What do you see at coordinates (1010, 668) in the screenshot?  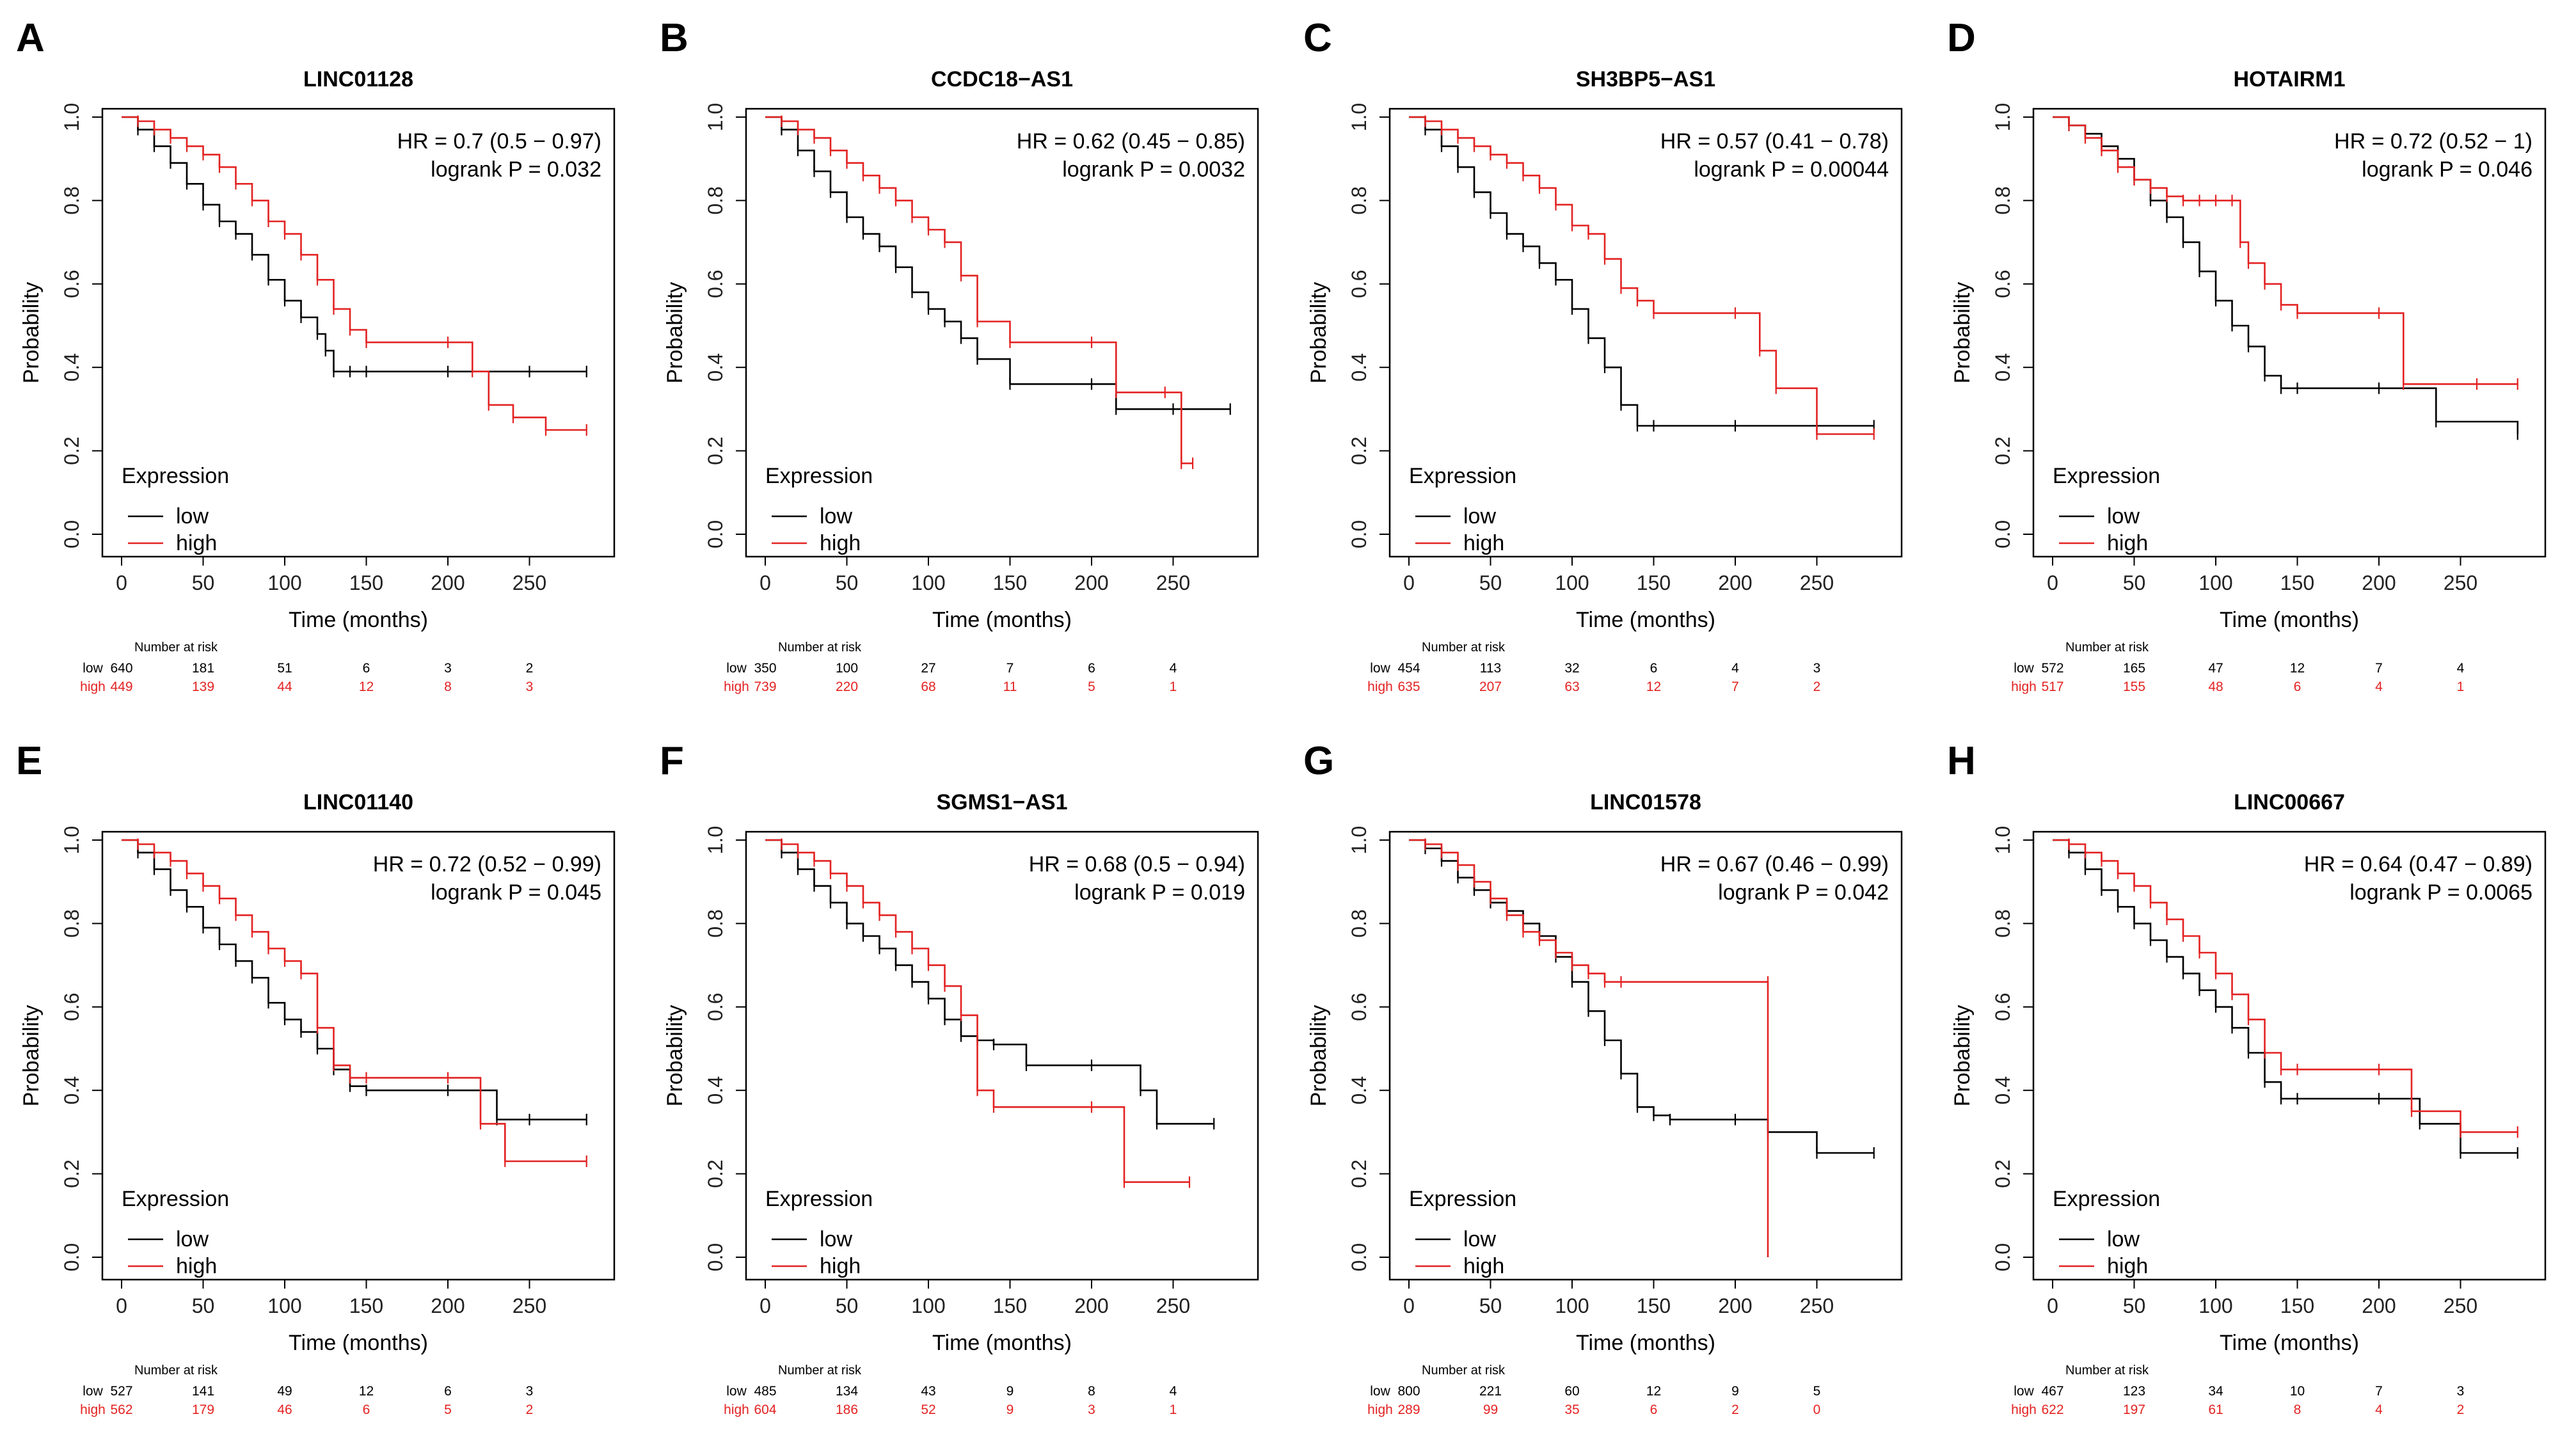 I see `risk-count-low: 7` at bounding box center [1010, 668].